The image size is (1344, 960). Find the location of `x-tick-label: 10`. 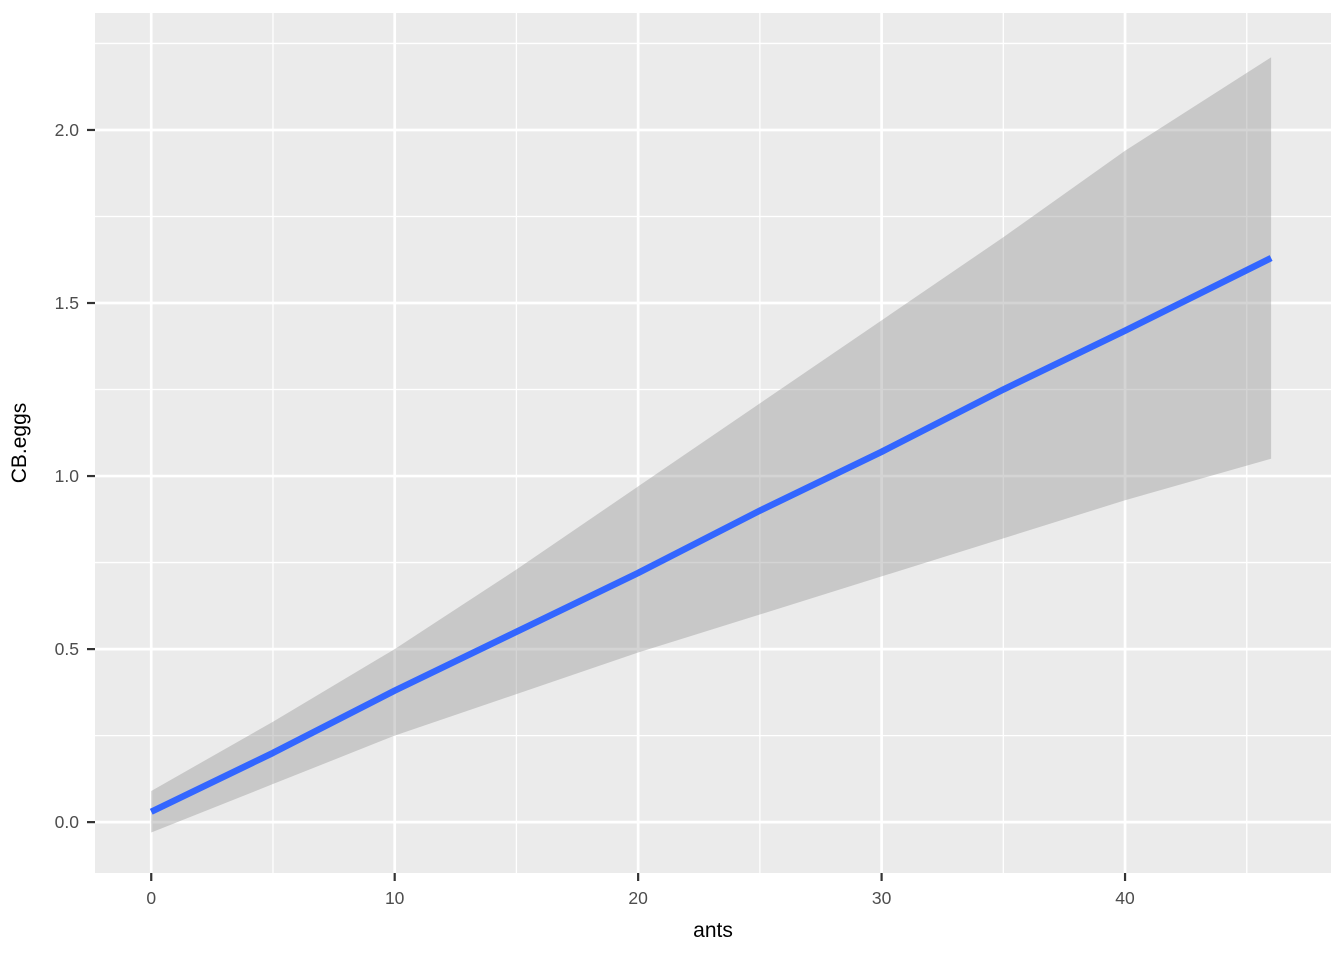

x-tick-label: 10 is located at coordinates (395, 898).